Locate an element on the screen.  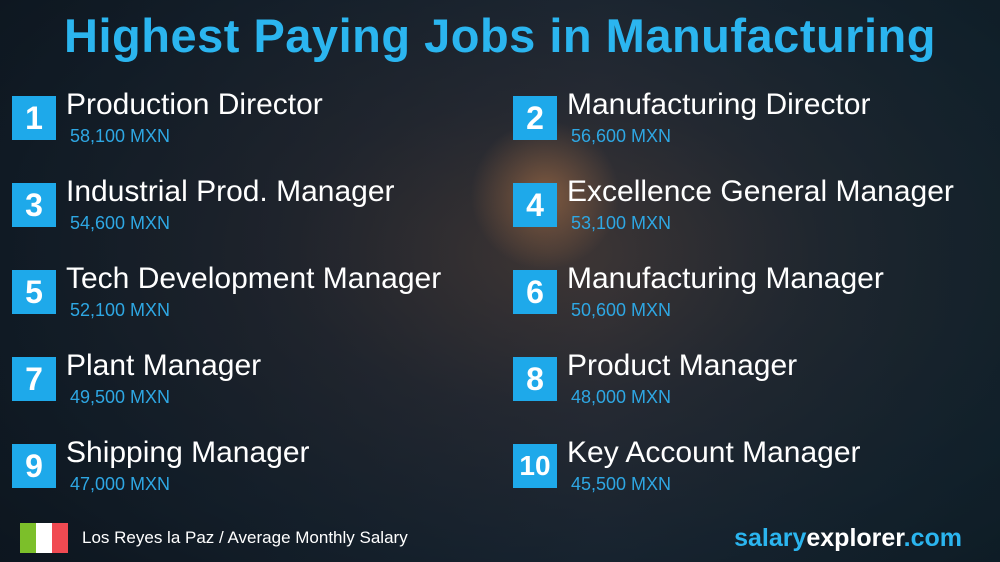
rank-badge: 8 is located at coordinates (535, 379).